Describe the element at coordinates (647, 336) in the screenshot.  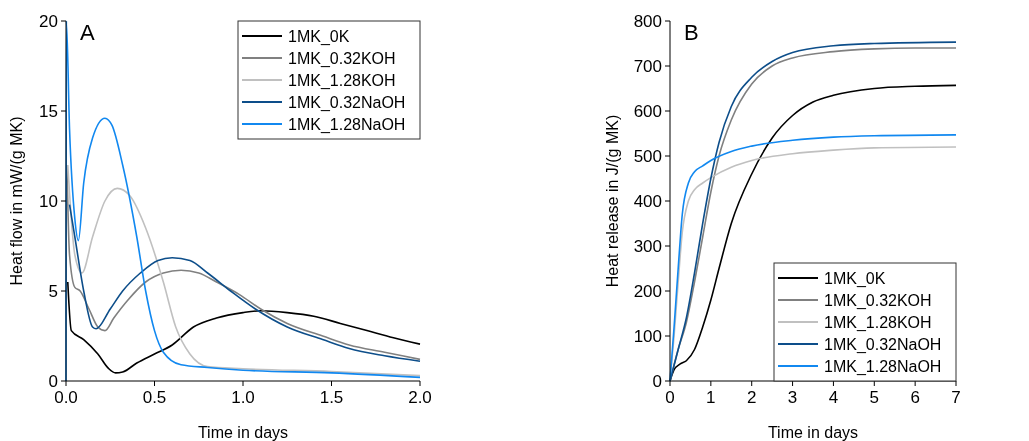
I see `y-tick-label: 100` at that location.